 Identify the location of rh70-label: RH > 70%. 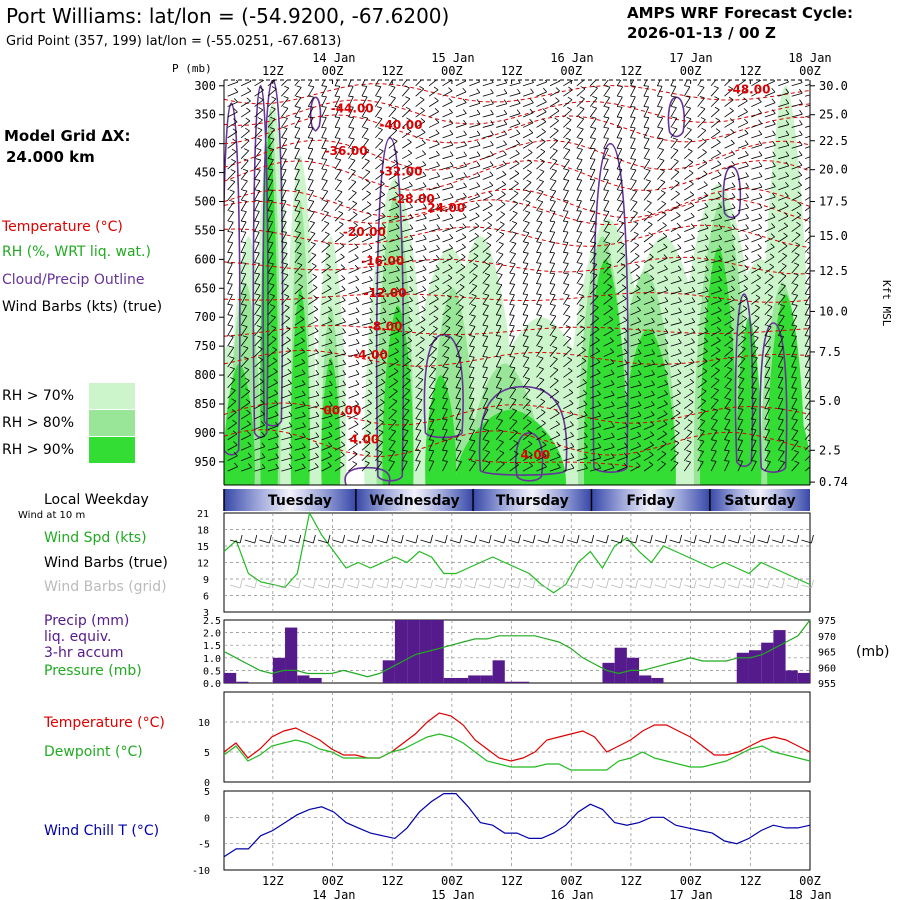
(38, 396).